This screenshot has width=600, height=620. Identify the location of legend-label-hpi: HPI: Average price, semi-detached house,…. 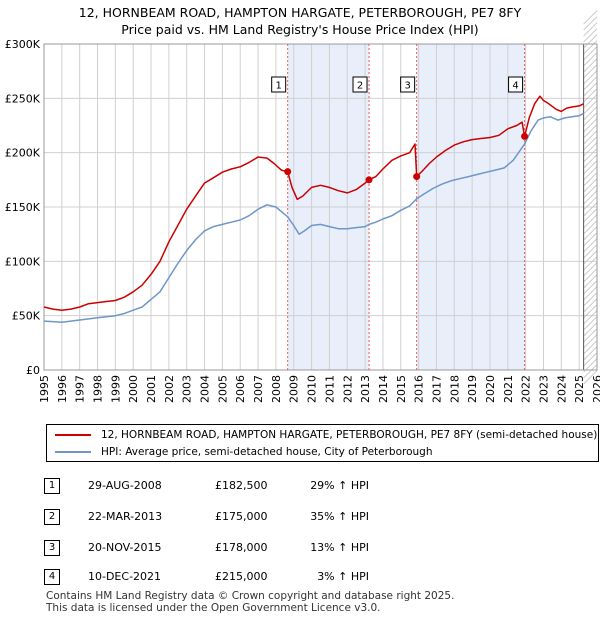
(267, 452).